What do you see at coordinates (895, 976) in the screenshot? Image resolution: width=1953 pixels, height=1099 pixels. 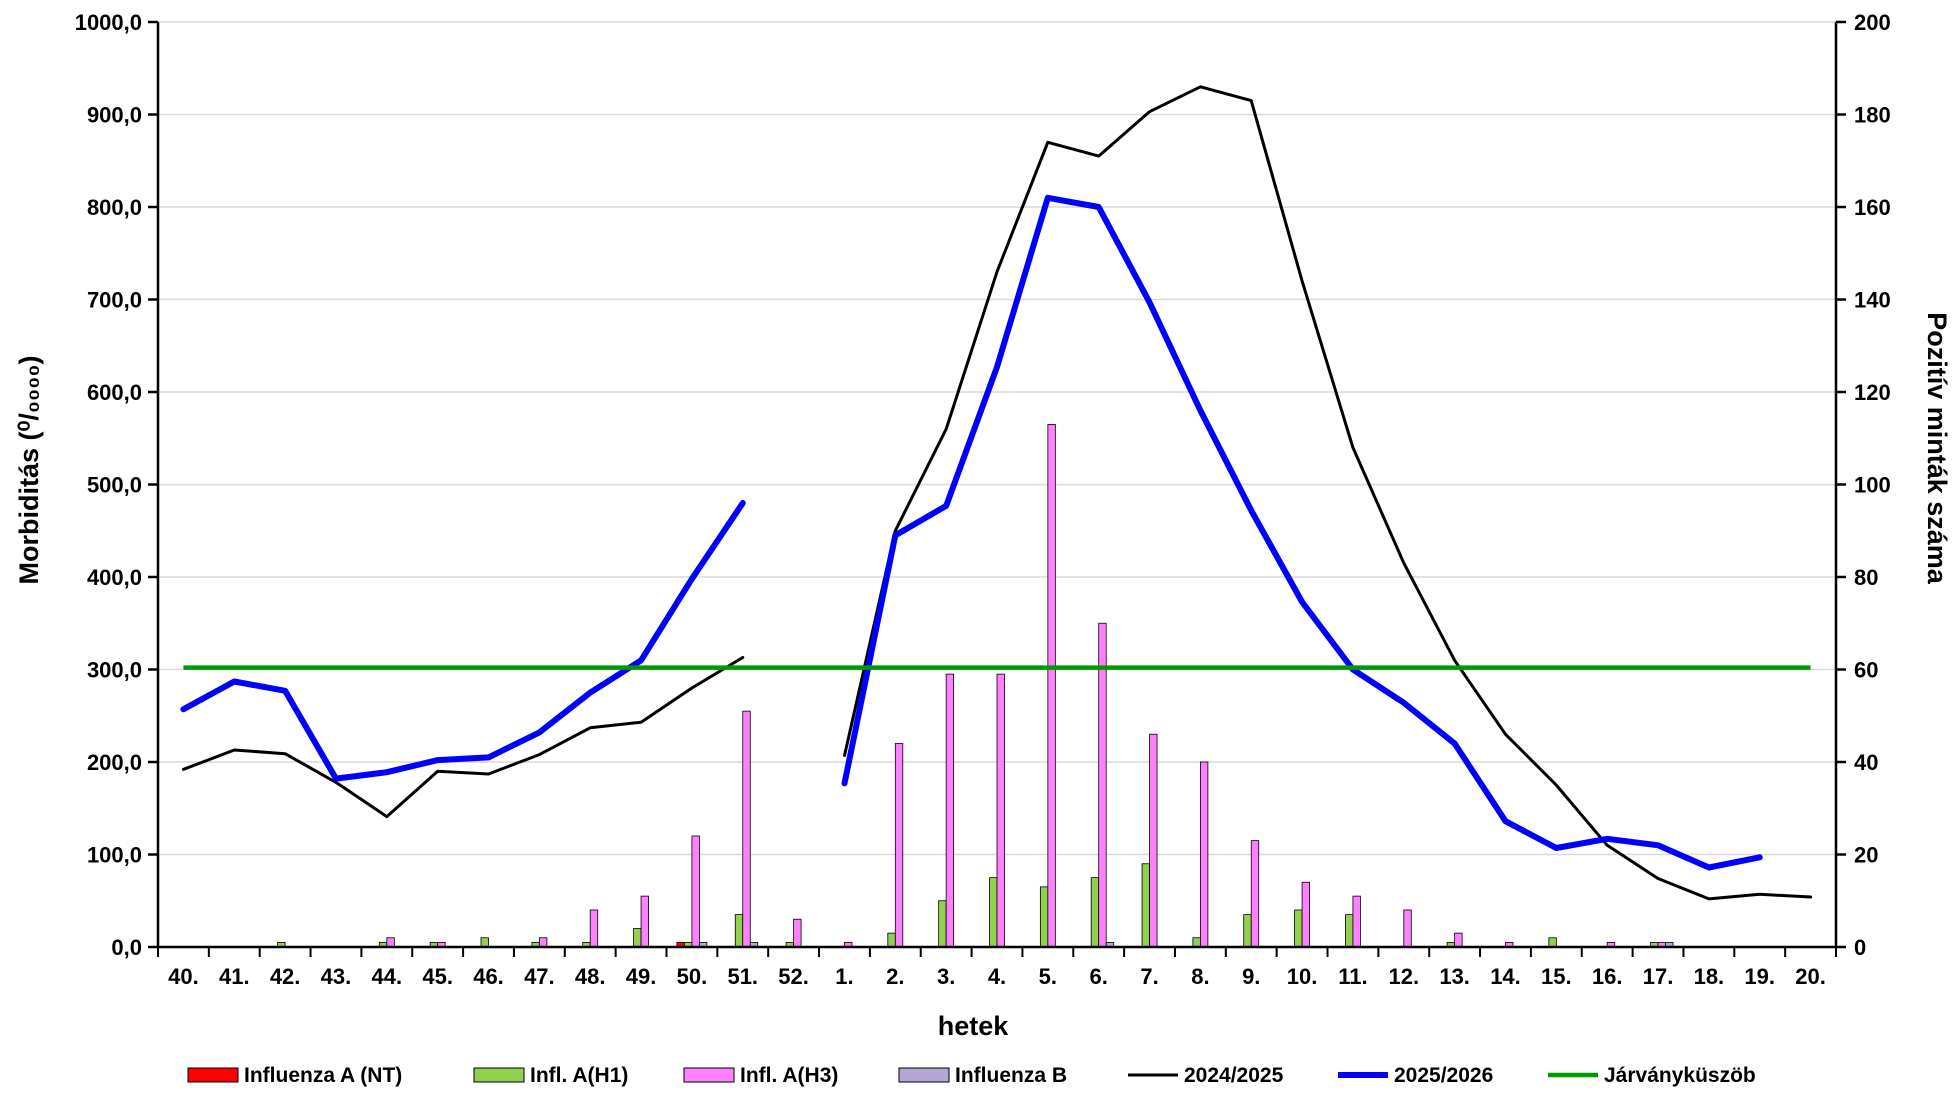 I see `x-tick-label: 2.` at bounding box center [895, 976].